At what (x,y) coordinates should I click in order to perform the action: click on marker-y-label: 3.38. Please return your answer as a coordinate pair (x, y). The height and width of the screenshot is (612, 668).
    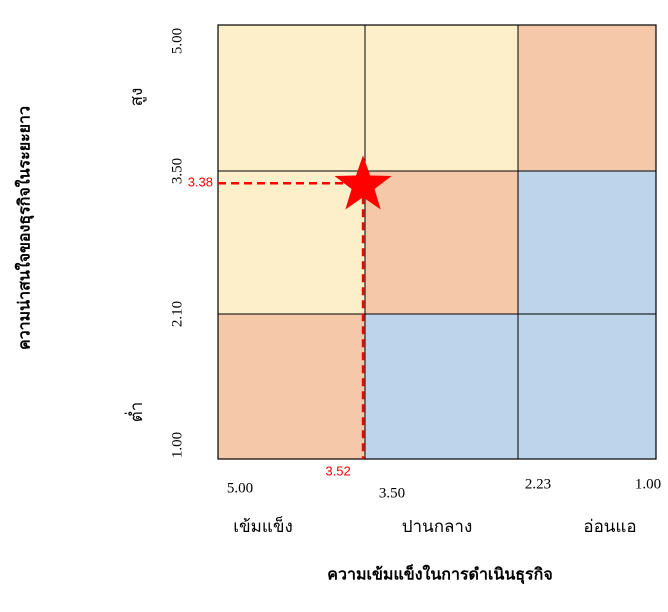
    Looking at the image, I should click on (200, 182).